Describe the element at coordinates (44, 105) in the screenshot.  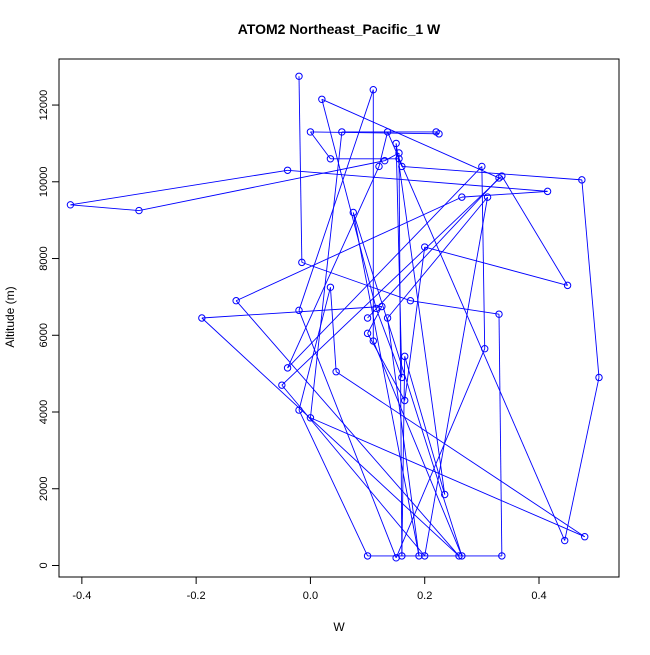
I see `y-tick-label: 12000` at that location.